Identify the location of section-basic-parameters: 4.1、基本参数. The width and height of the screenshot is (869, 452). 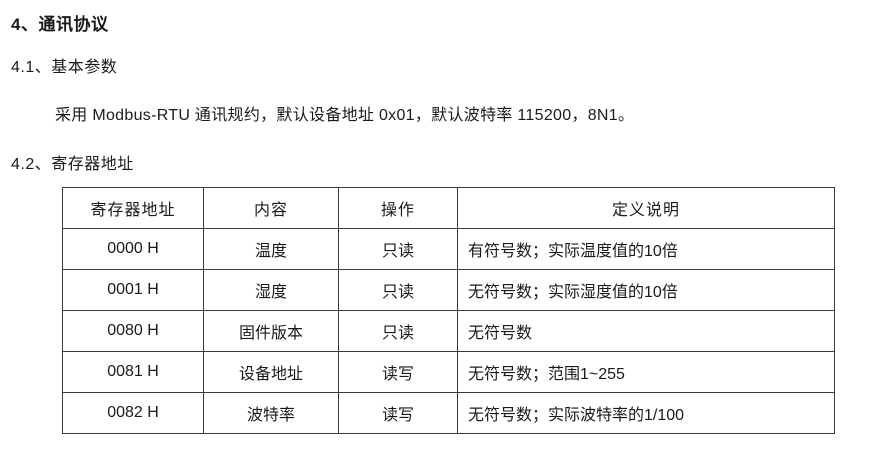
(64, 67).